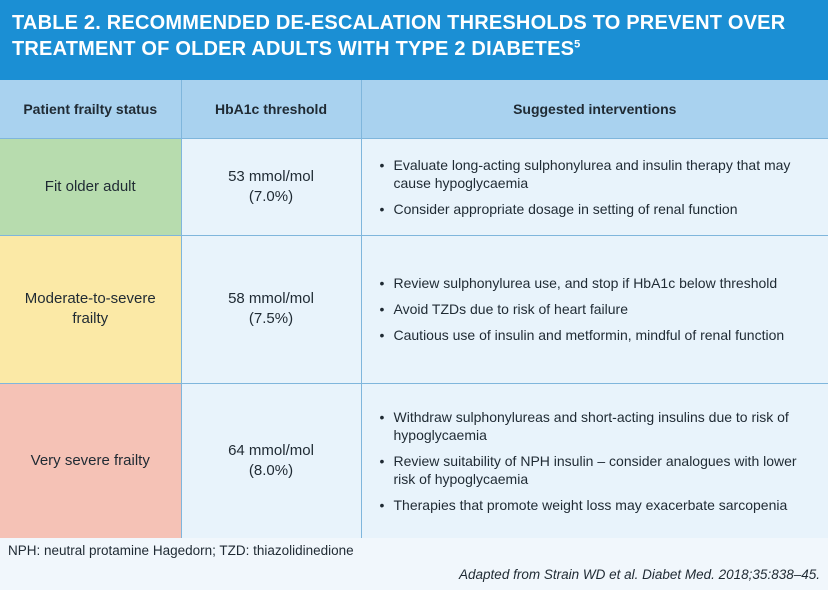 The height and width of the screenshot is (590, 828). Describe the element at coordinates (271, 318) in the screenshot. I see `threshold-percent: (7.5%)` at that location.